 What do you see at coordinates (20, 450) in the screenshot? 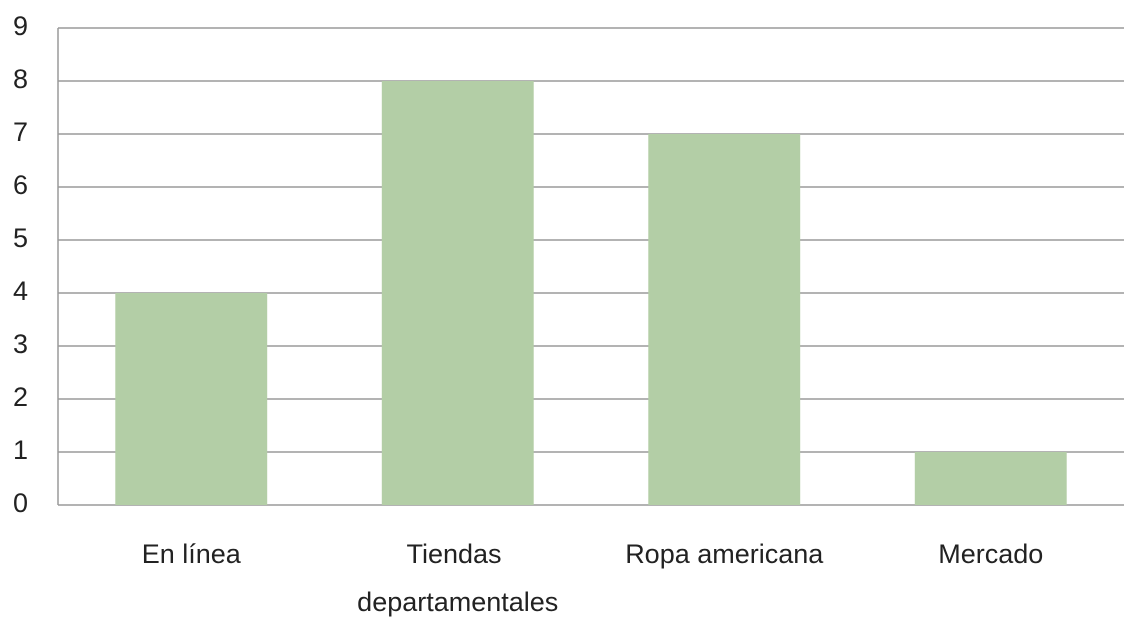
I see `y-tick-label: 1` at bounding box center [20, 450].